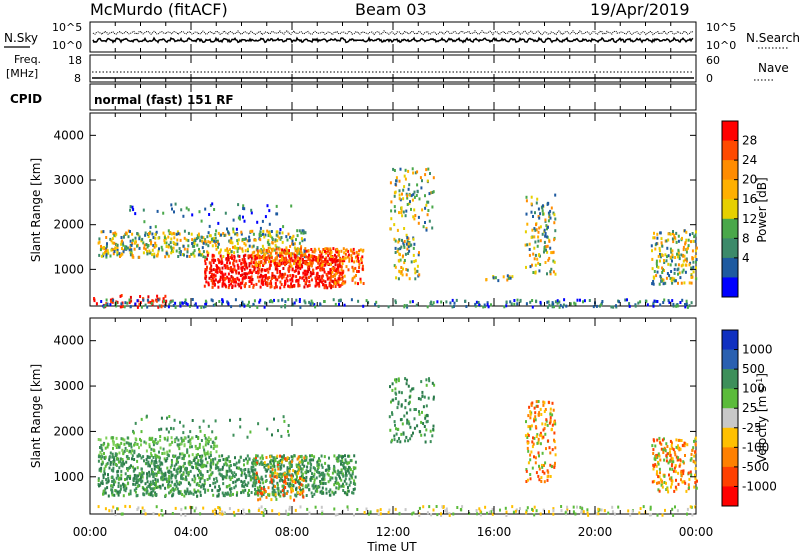  I want to click on noise-left-label: N.Sky, so click(21, 38).